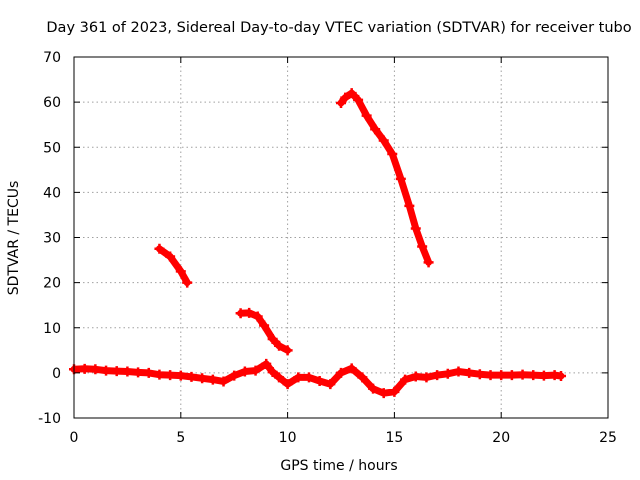 This screenshot has width=640, height=480. What do you see at coordinates (608, 438) in the screenshot?
I see `x-tick-label: 25` at bounding box center [608, 438].